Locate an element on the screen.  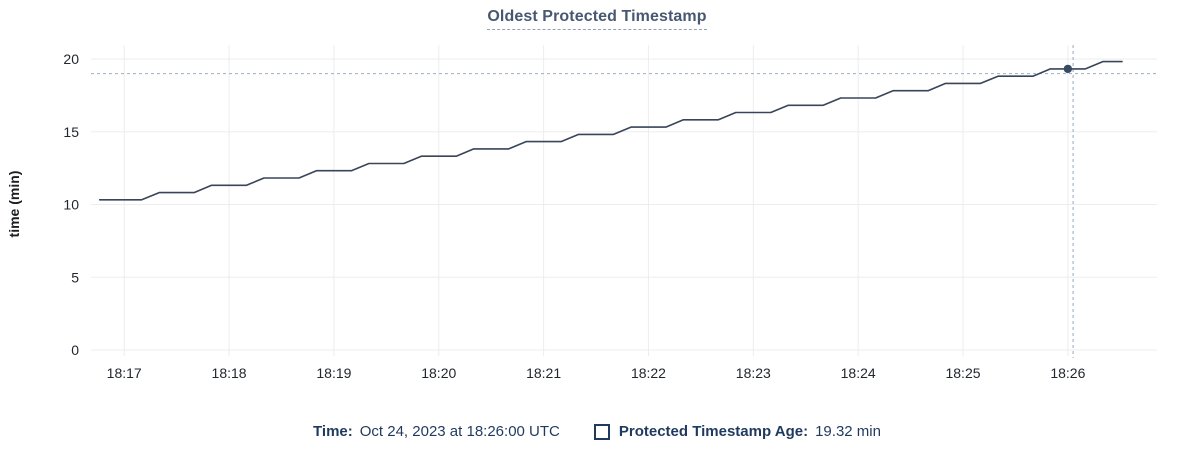
y-tick-label: 10 is located at coordinates (71, 205).